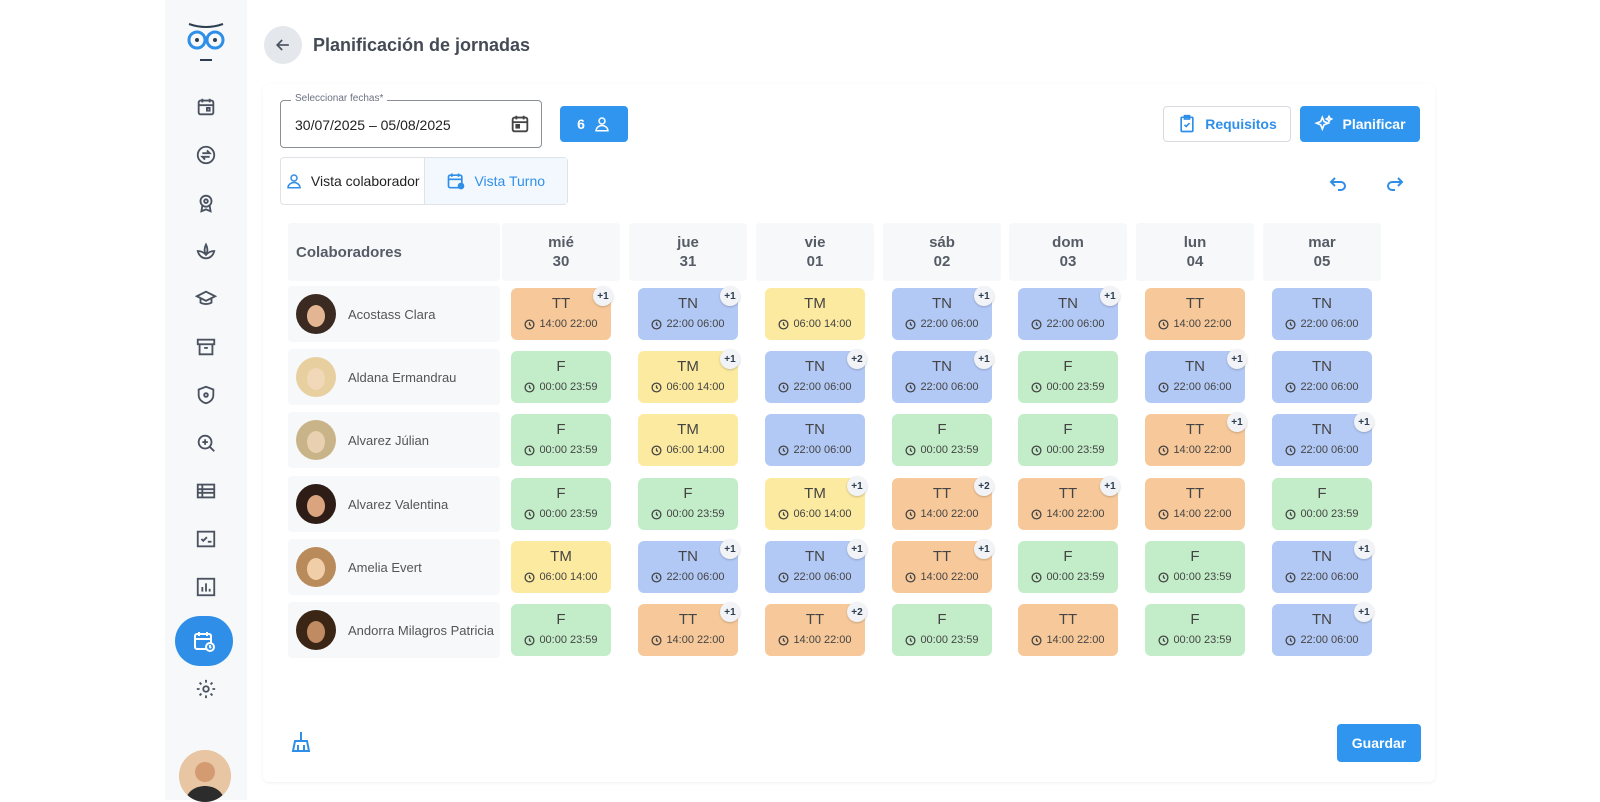 The height and width of the screenshot is (802, 1600). Describe the element at coordinates (206, 155) in the screenshot. I see `exchange-icon` at that location.